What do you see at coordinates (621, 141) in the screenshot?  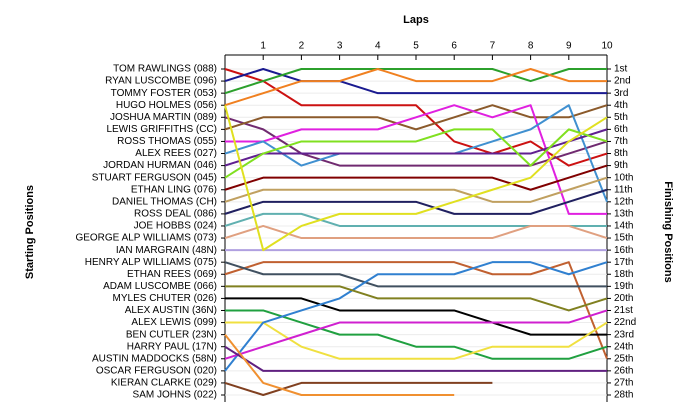 I see `y2-tick-label: 7th` at bounding box center [621, 141].